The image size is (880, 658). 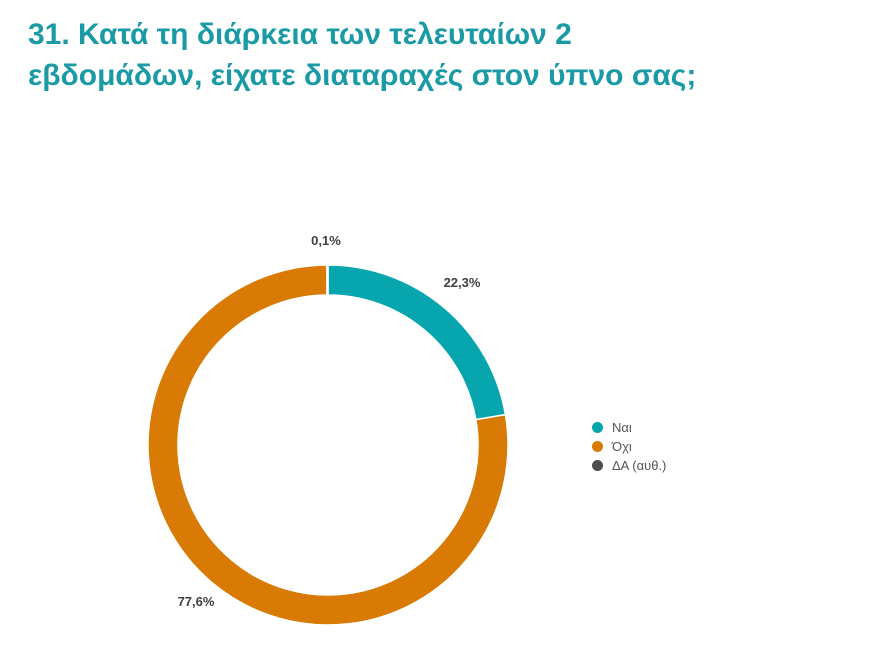 I want to click on legend-item-dk: ΔΑ (αυθ.), so click(x=629, y=465).